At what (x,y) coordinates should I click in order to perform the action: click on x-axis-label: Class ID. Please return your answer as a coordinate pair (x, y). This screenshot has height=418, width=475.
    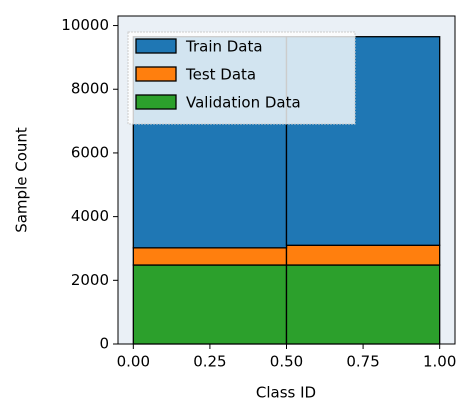
    Looking at the image, I should click on (286, 393).